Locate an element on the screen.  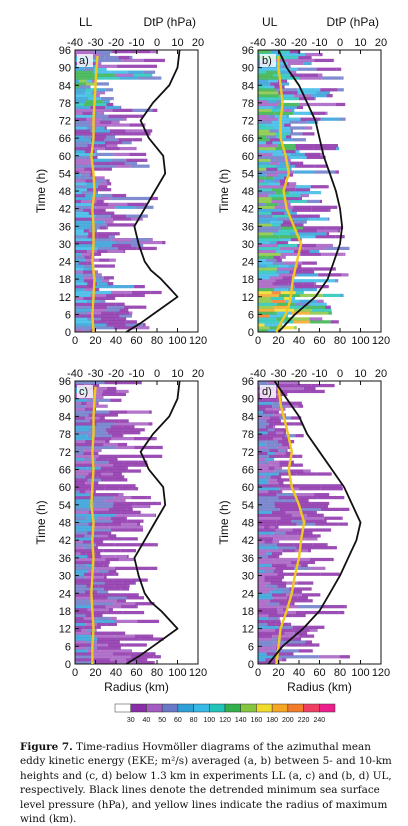
top-axis-label: DtP (hPa) is located at coordinates (353, 22).